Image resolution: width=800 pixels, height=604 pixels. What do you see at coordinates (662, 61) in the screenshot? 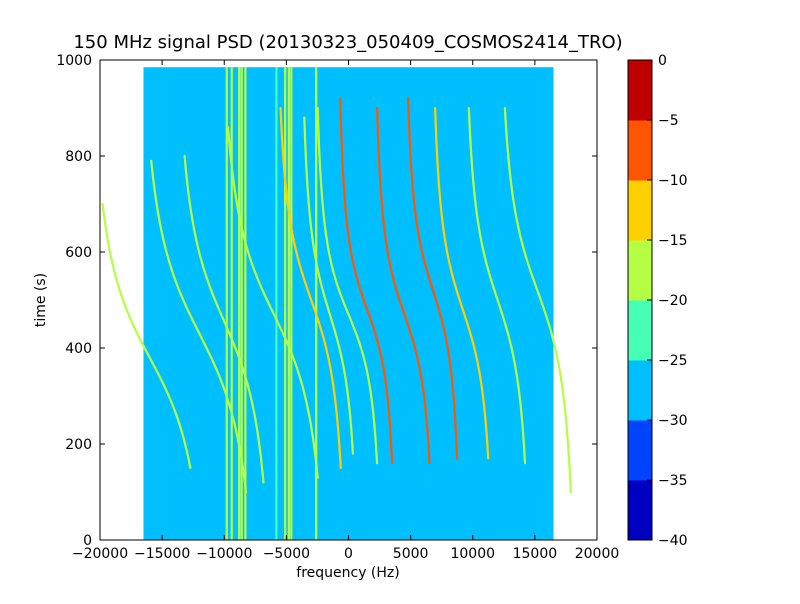
I see `colorbar-tick-label: 0` at bounding box center [662, 61].